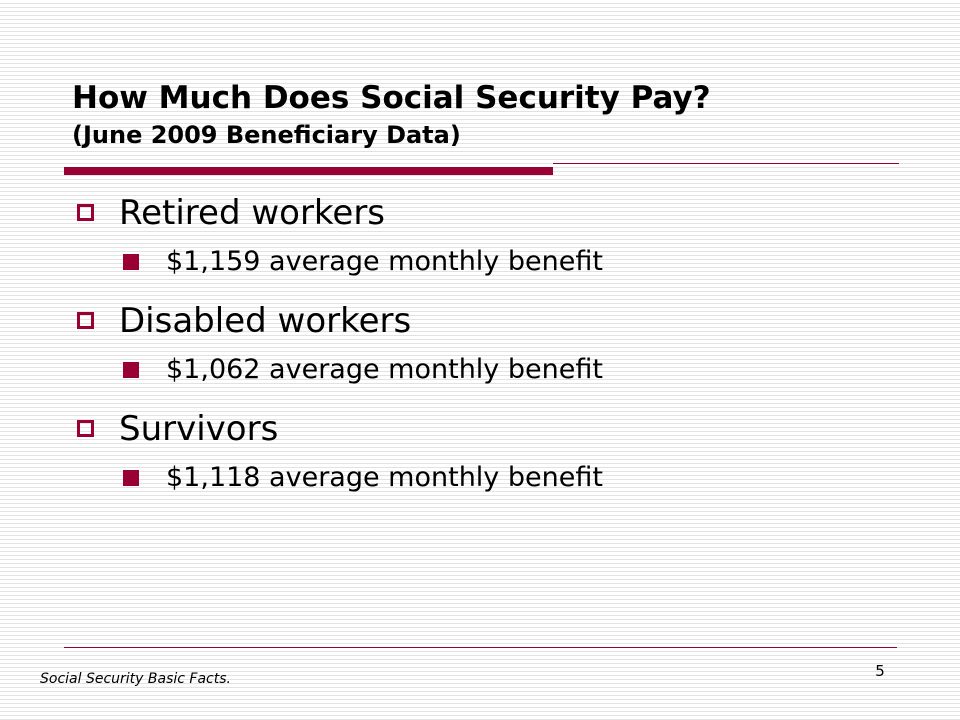 The width and height of the screenshot is (960, 720). What do you see at coordinates (496, 217) in the screenshot?
I see `bullet-item-retired-workers: Retired workers` at bounding box center [496, 217].